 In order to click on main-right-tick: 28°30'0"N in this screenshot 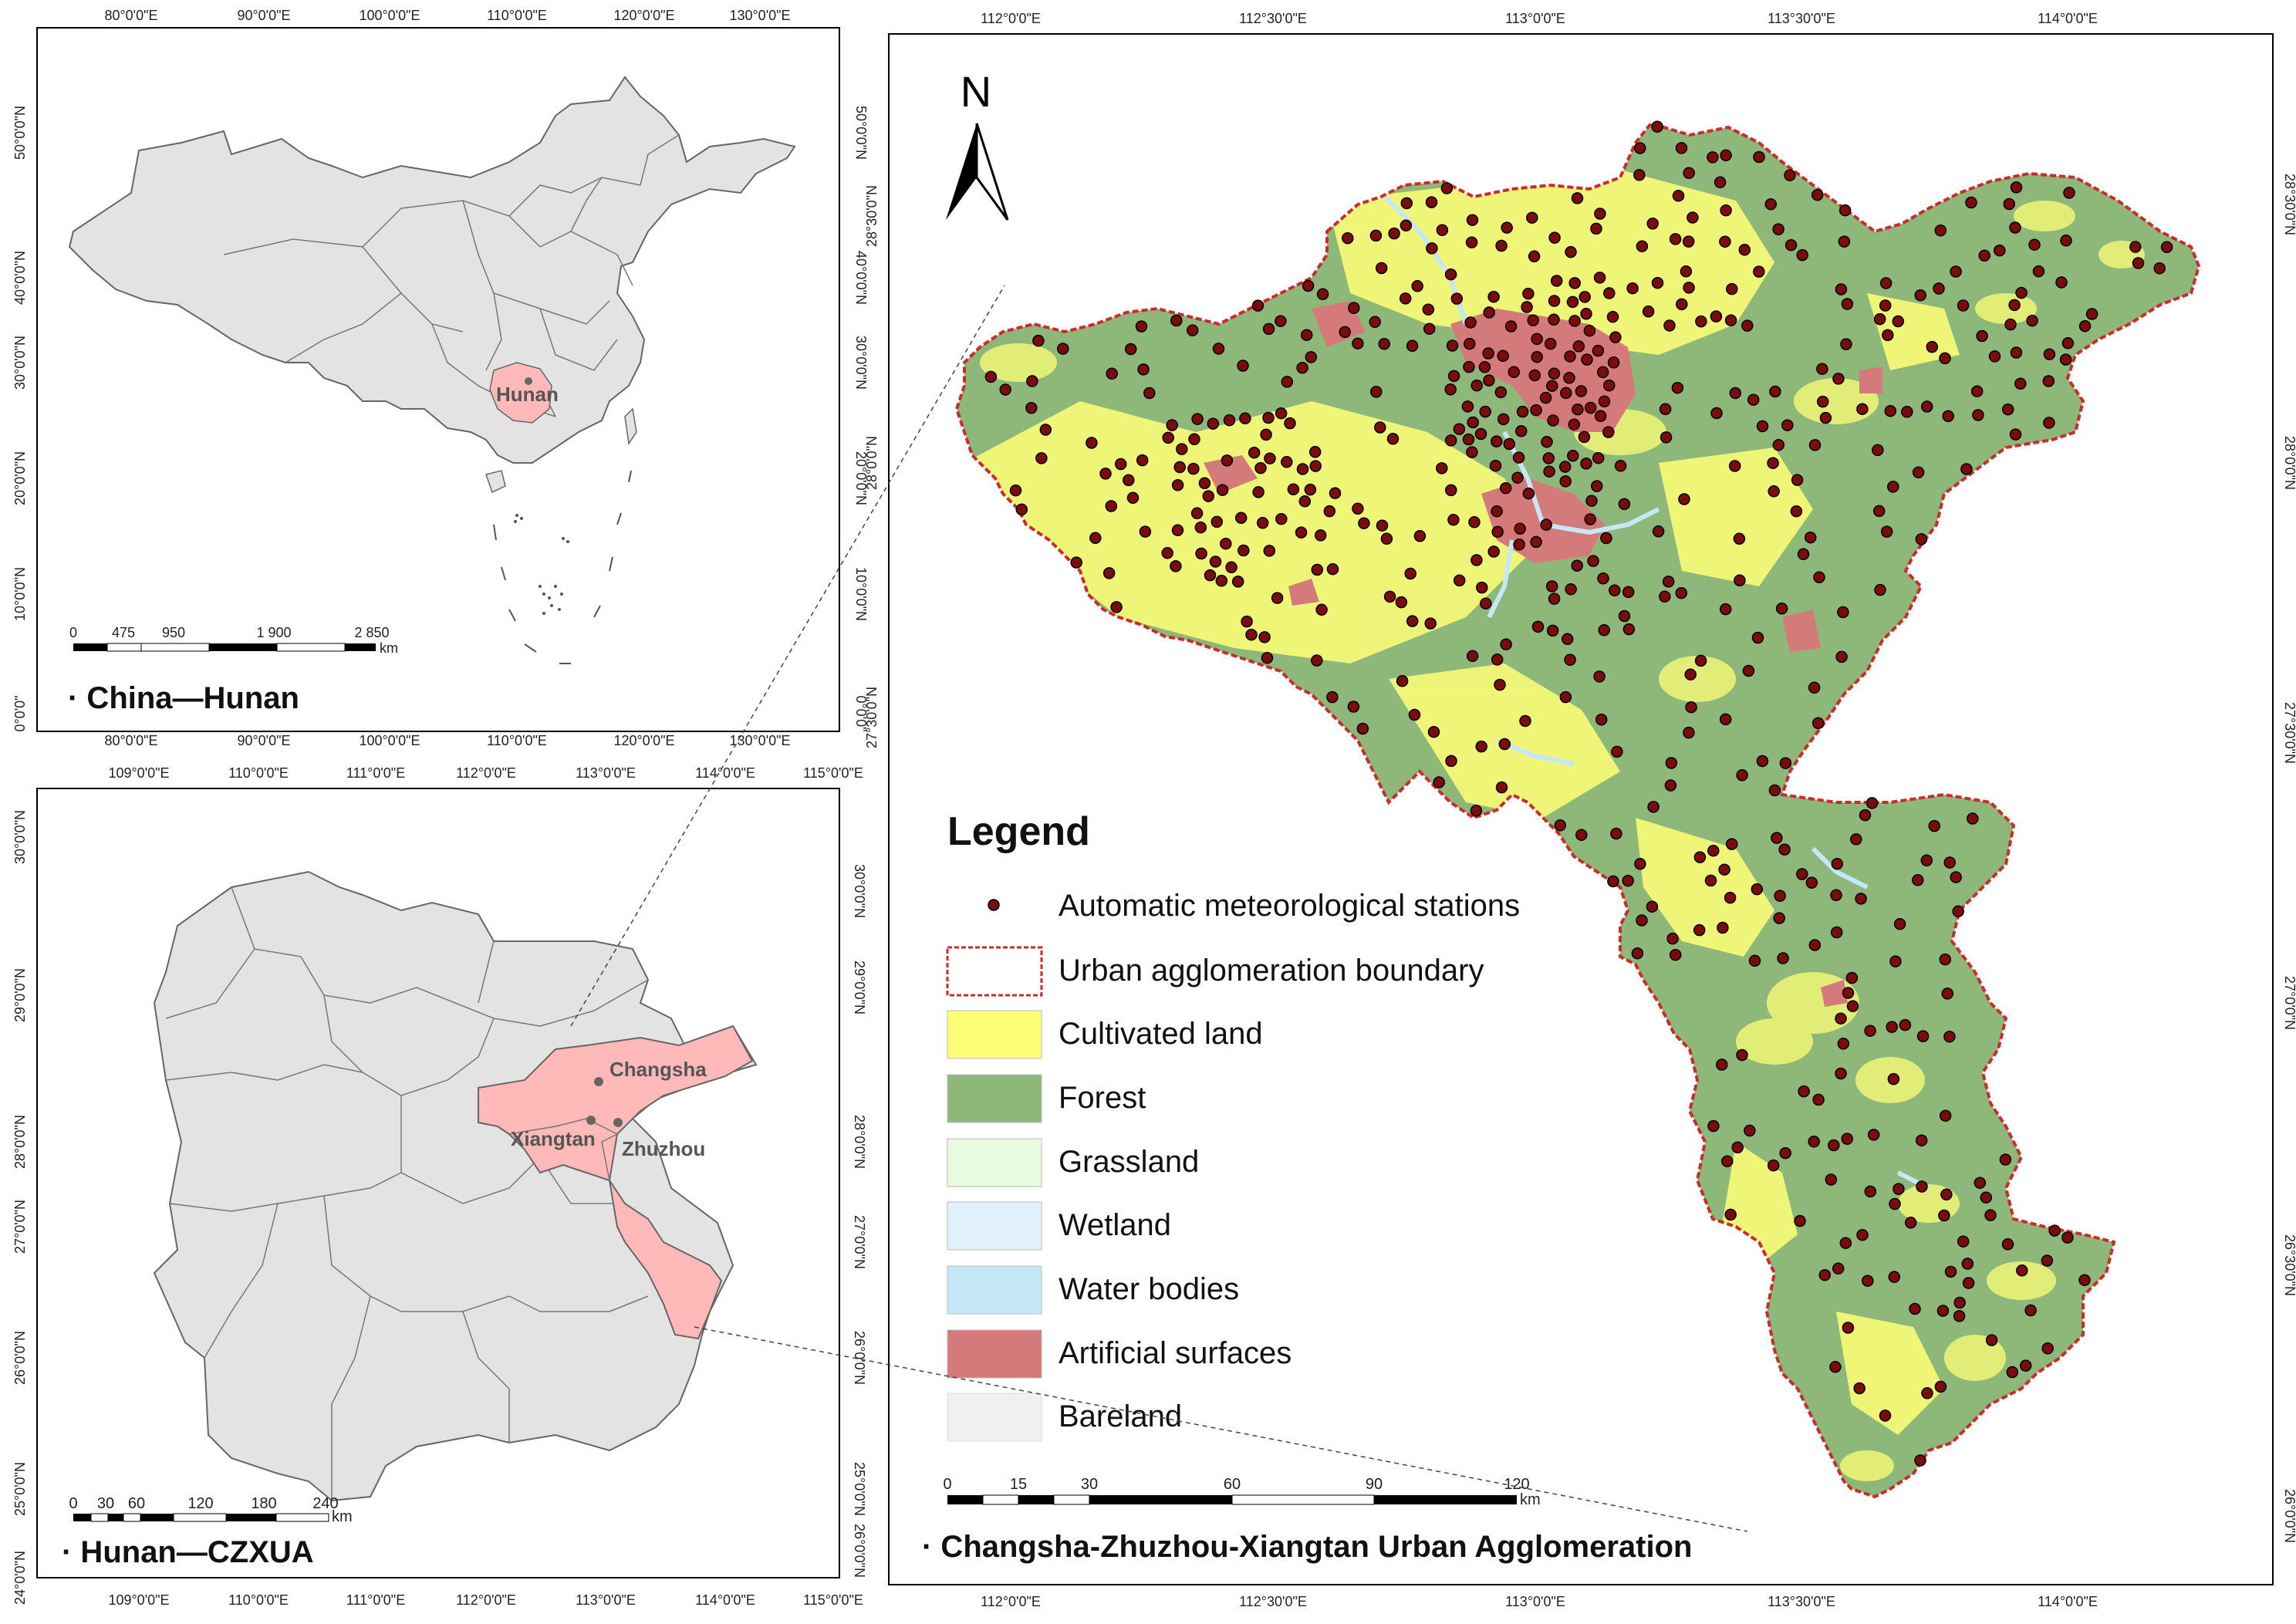, I will do `click(2289, 204)`.